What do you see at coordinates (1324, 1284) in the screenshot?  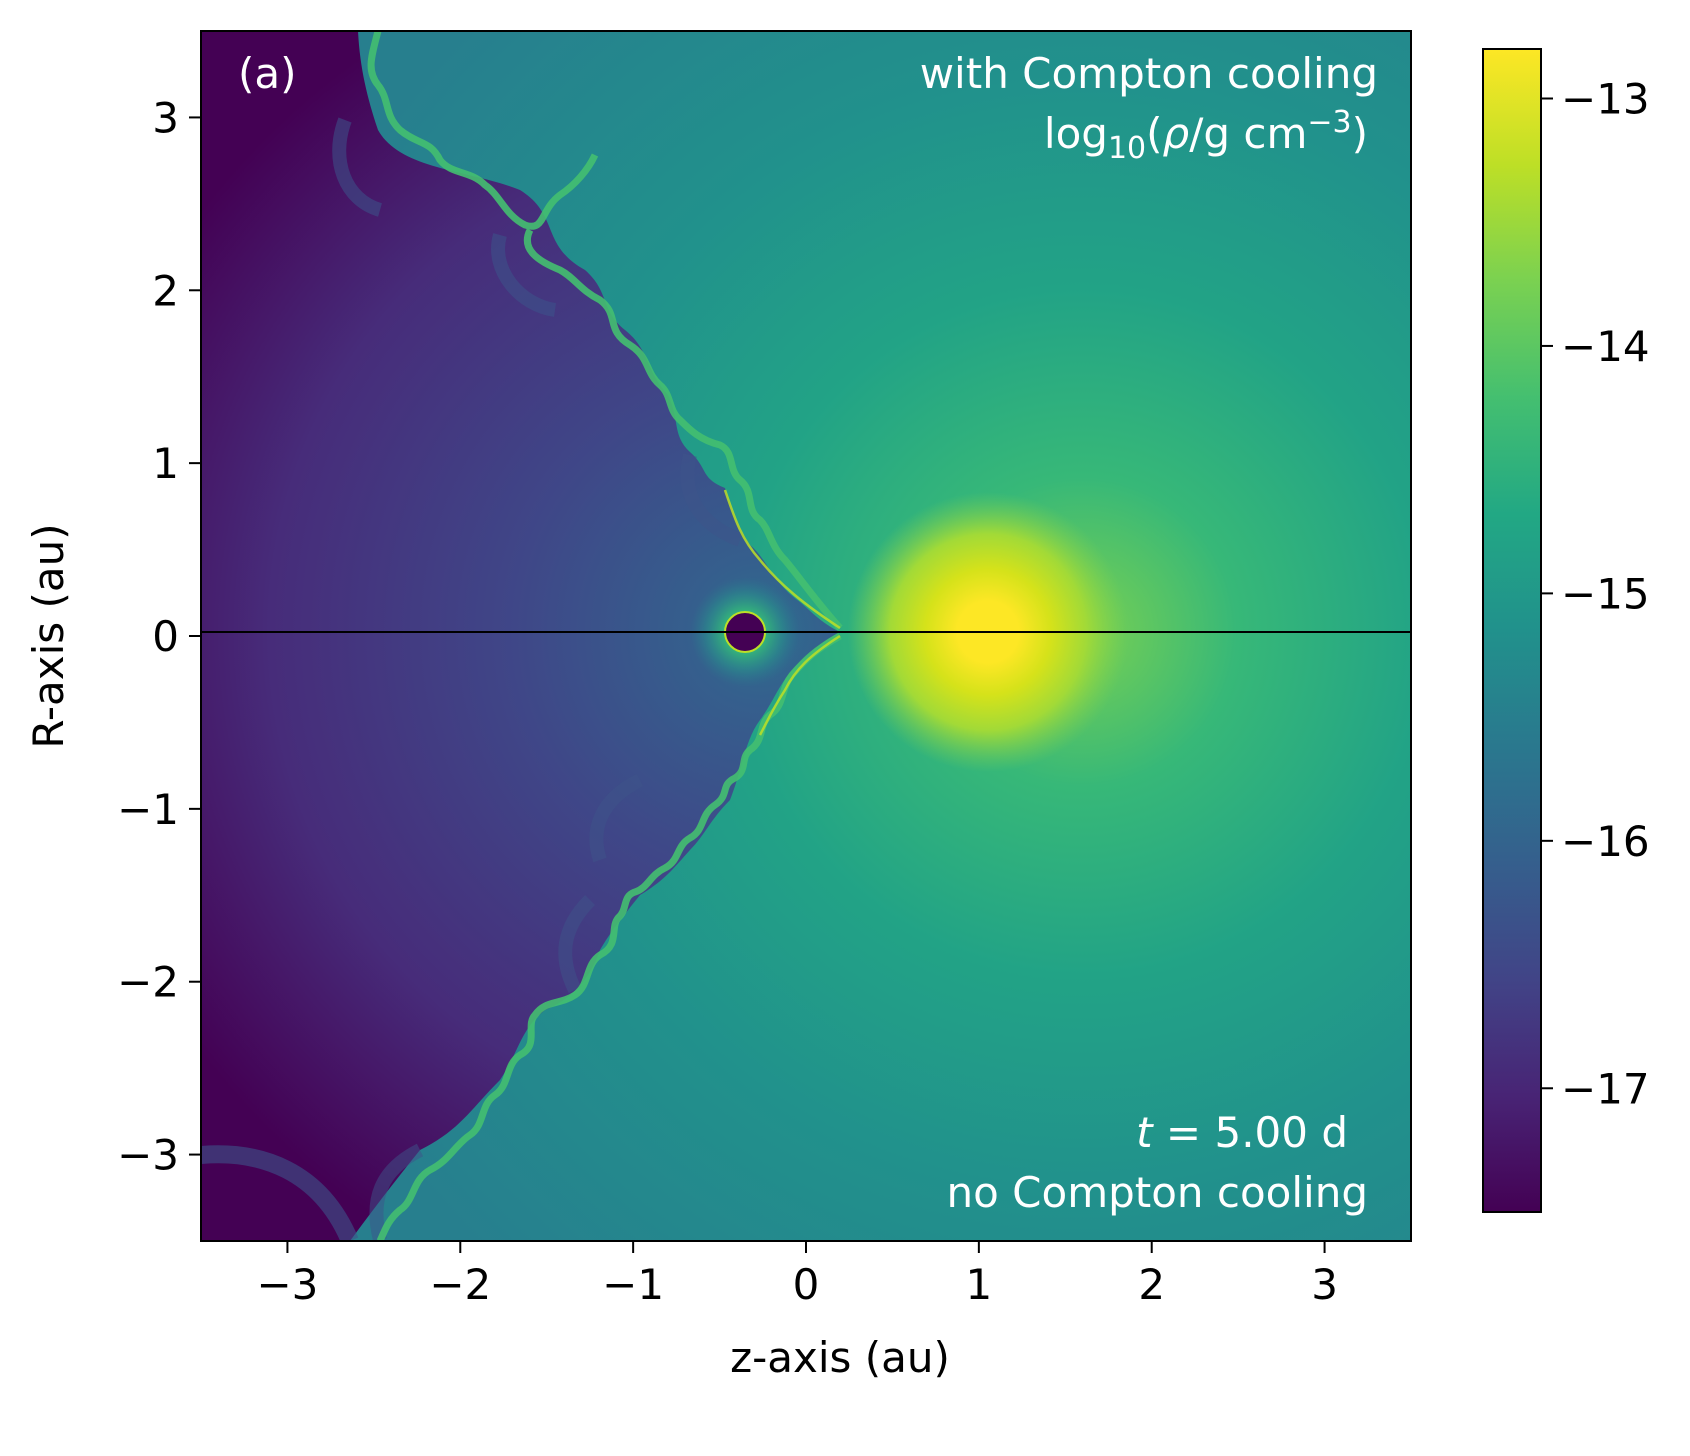 I see `x-tick-label: 3` at bounding box center [1324, 1284].